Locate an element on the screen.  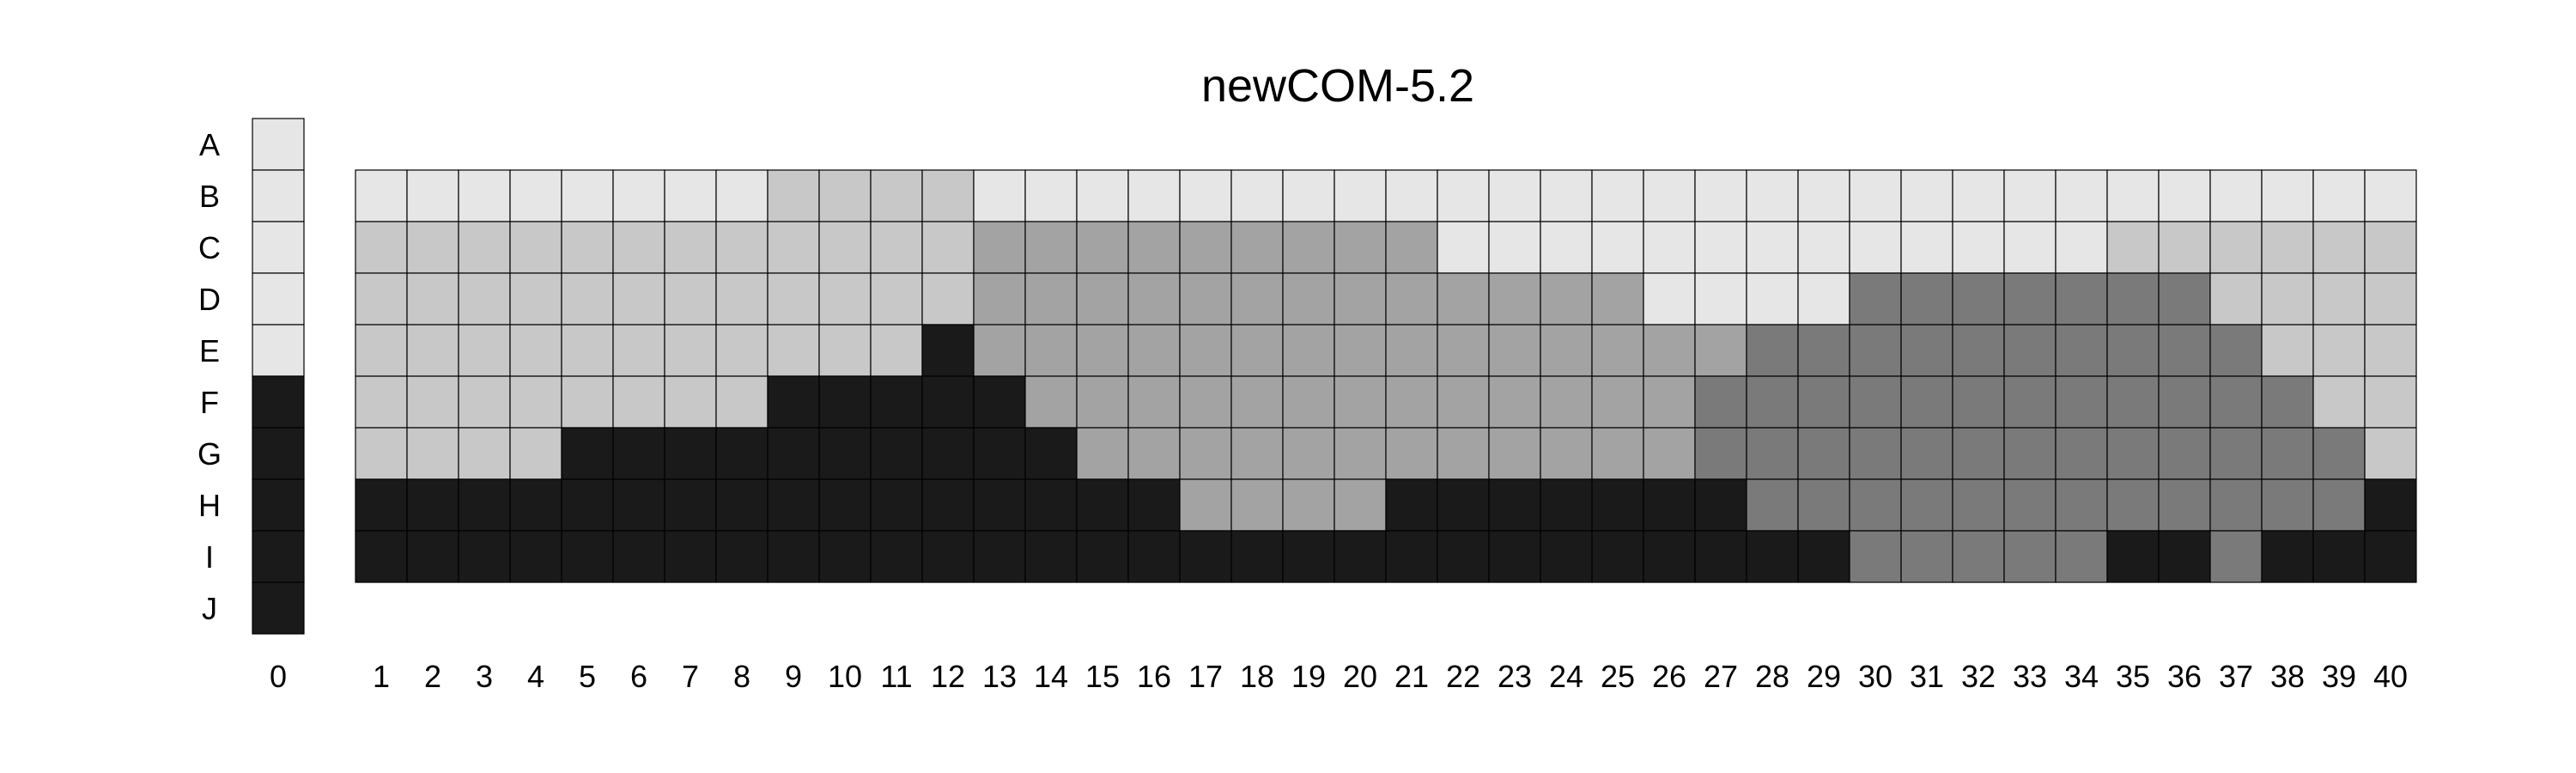
column-label-38: 38 is located at coordinates (2287, 676).